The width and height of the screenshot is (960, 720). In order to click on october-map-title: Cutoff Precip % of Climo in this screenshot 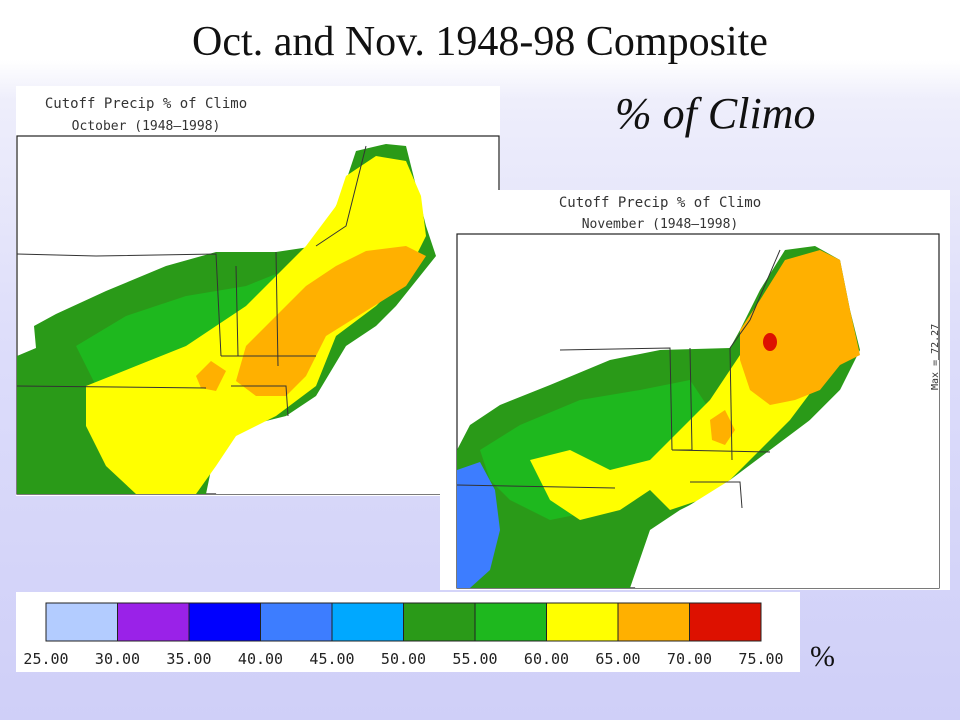, I will do `click(146, 104)`.